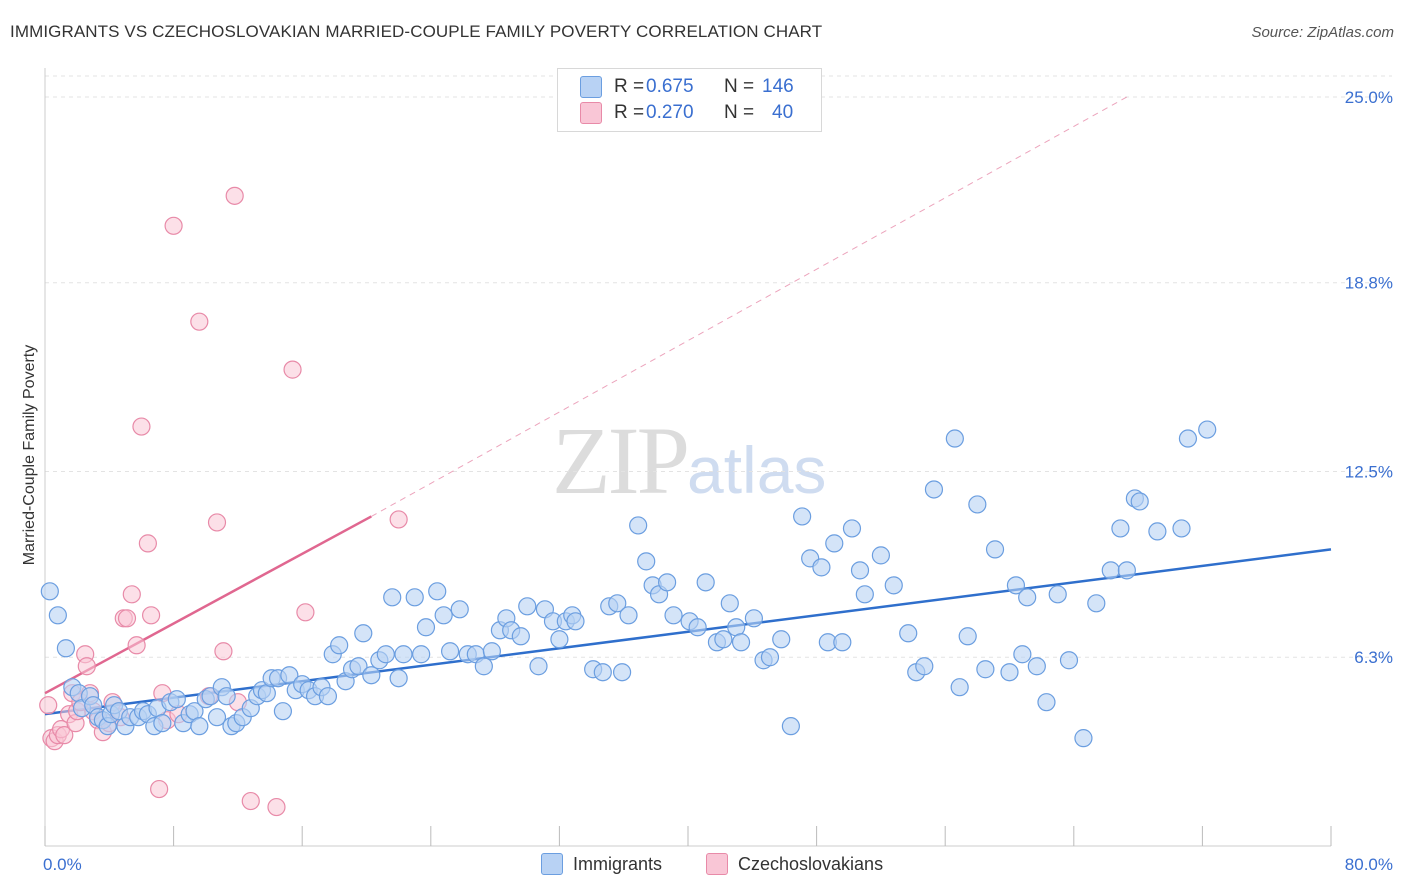 This screenshot has height=892, width=1406. I want to click on legend-label: Czechoslovakians, so click(811, 863).